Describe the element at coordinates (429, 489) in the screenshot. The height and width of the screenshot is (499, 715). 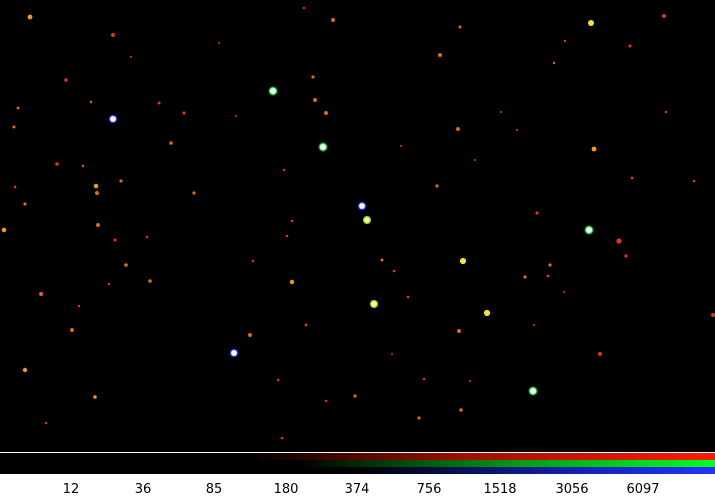
I see `tick-label: 756` at that location.